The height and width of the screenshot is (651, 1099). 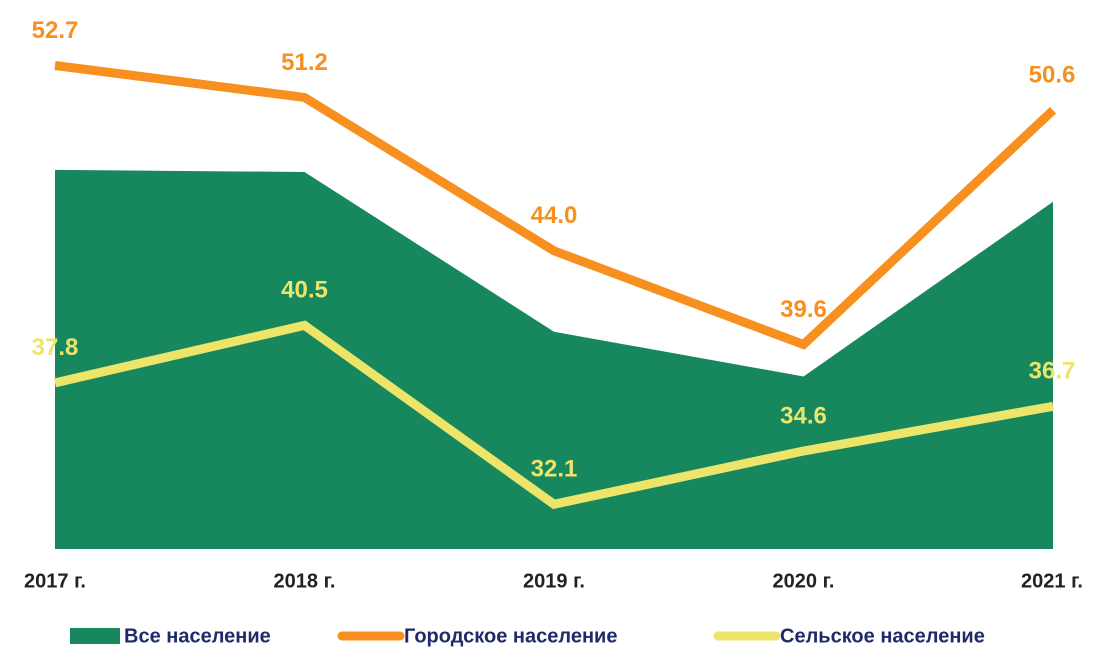 What do you see at coordinates (305, 581) in the screenshot?
I see `x-tick-label: 2018 г.` at bounding box center [305, 581].